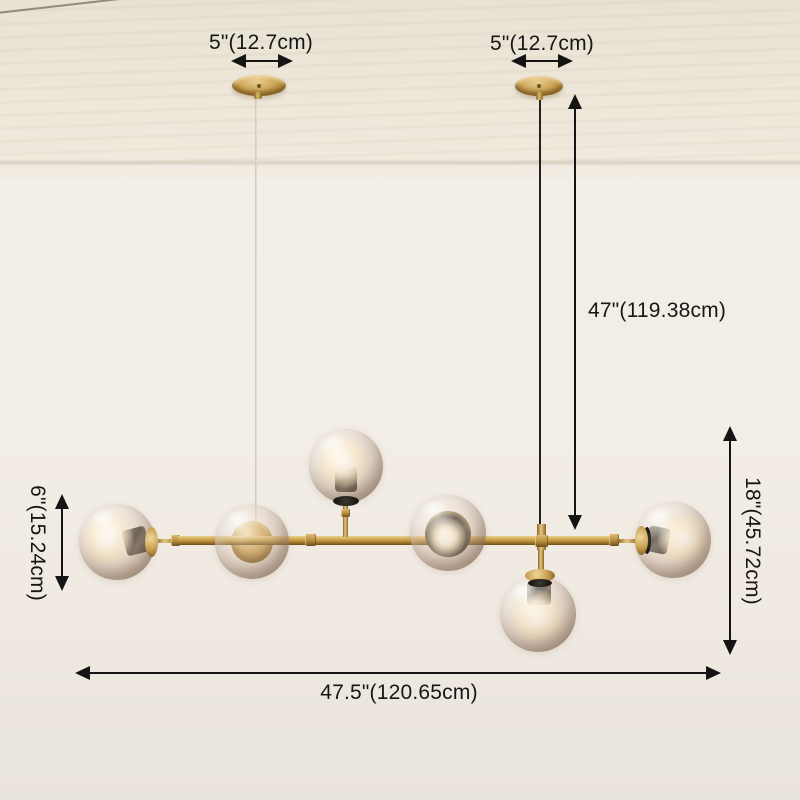 The image size is (800, 800). I want to click on globe-2-glass, so click(252, 542).